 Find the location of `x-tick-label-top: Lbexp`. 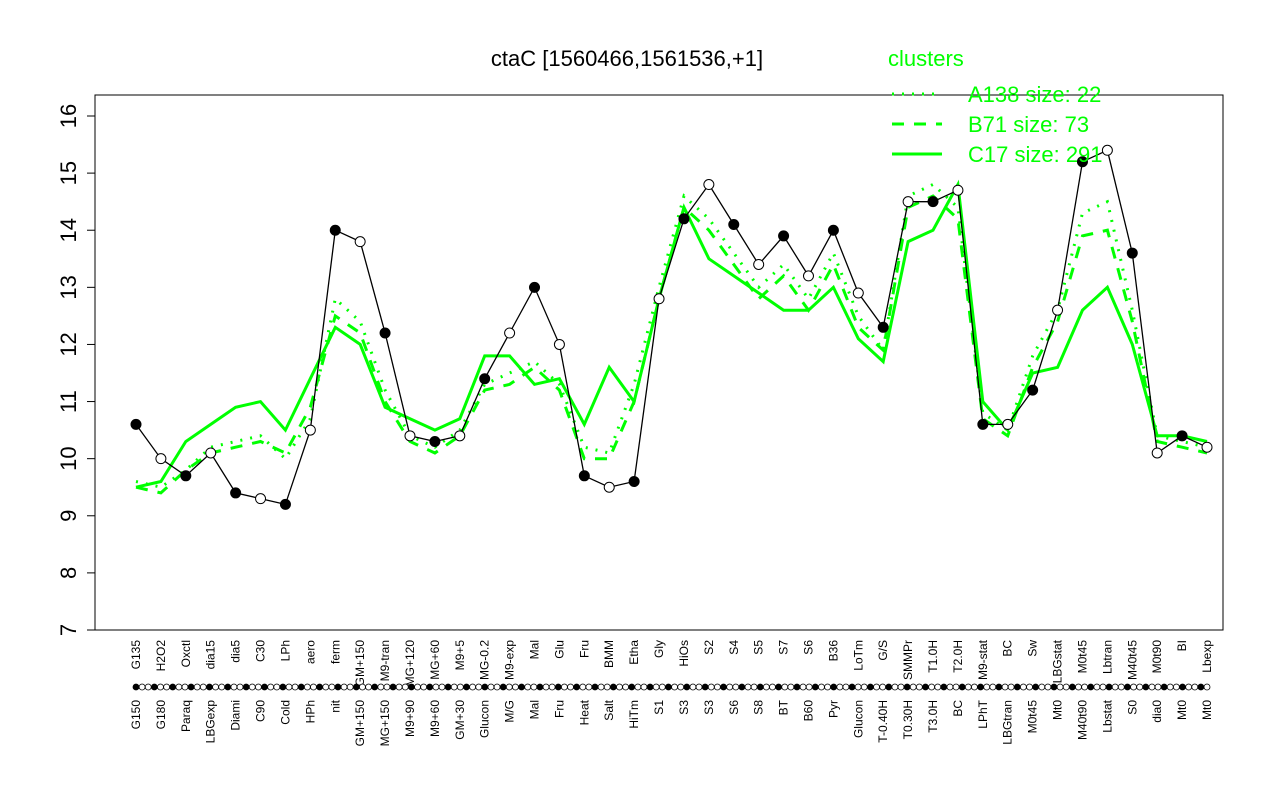

x-tick-label-top: Lbexp is located at coordinates (1207, 656).